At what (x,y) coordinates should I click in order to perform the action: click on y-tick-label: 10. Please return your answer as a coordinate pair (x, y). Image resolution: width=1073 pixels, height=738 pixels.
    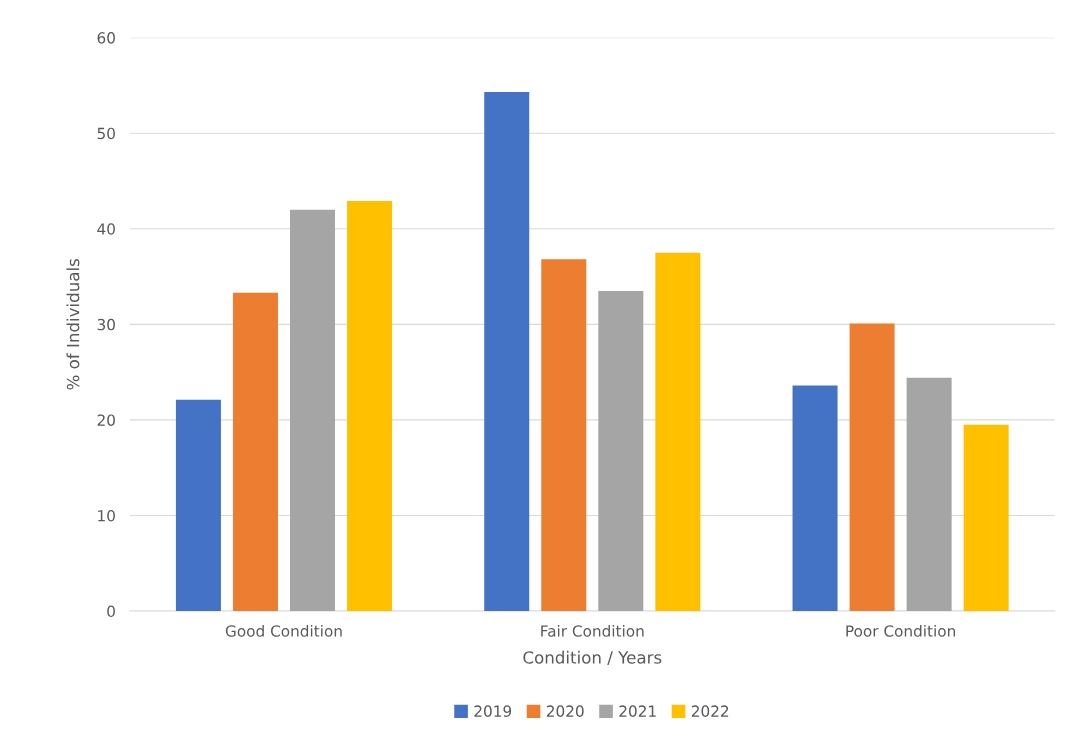
    Looking at the image, I should click on (106, 515).